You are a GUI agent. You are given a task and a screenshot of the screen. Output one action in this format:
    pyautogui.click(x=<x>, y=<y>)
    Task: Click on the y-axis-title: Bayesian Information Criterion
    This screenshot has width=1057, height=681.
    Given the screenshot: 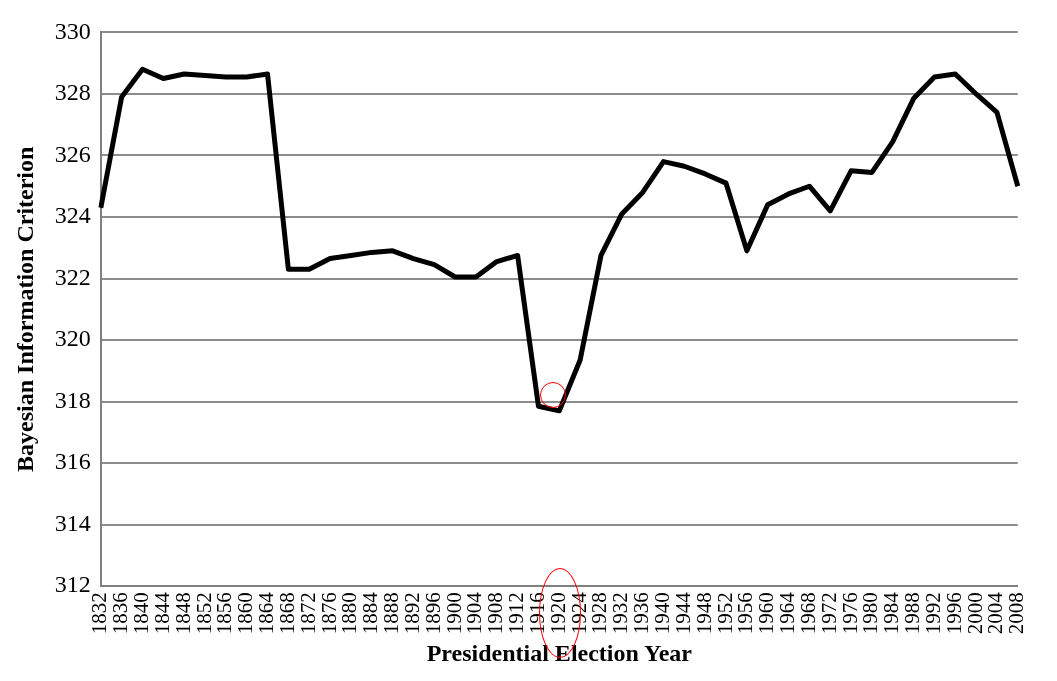 What is the action you would take?
    pyautogui.click(x=24, y=309)
    